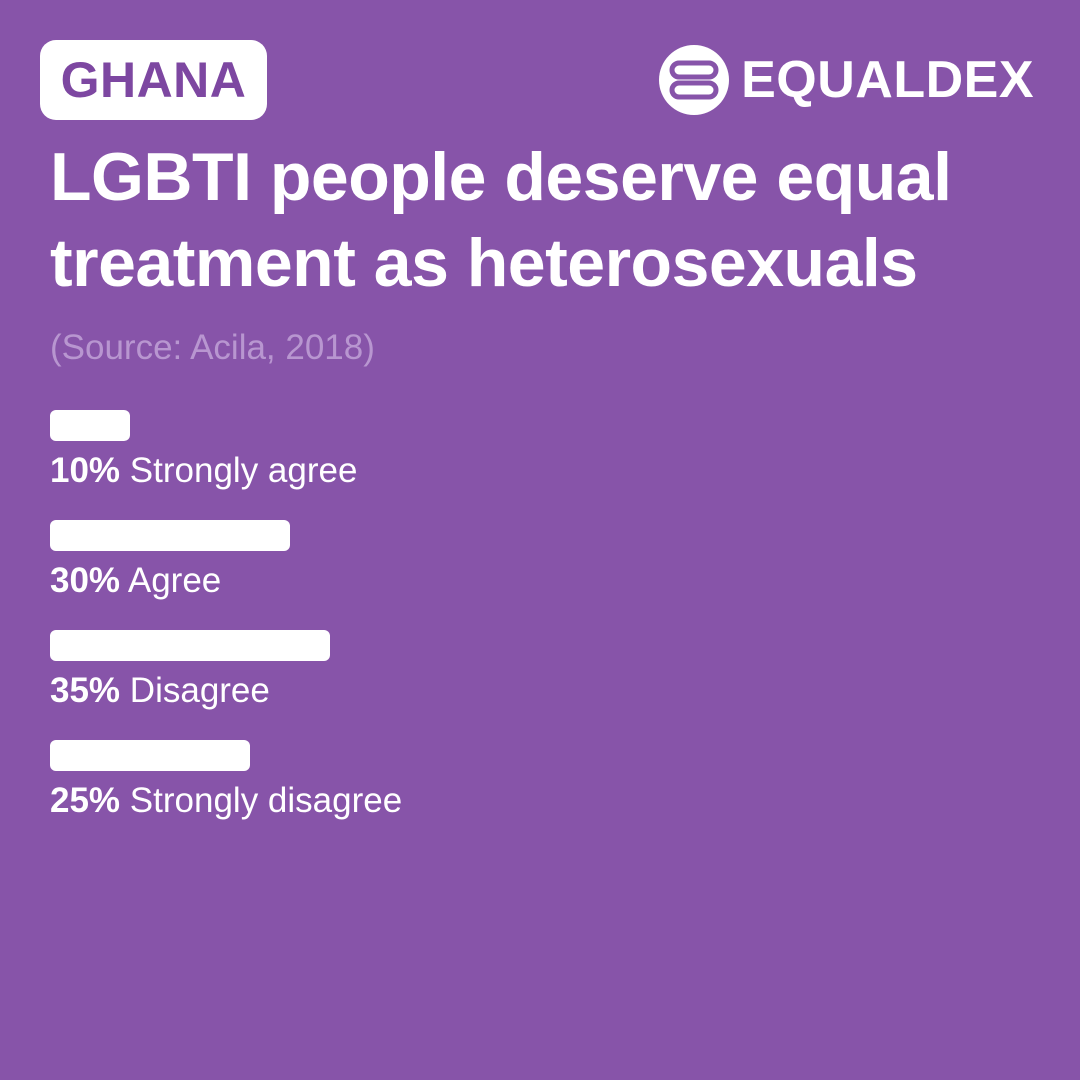  Describe the element at coordinates (266, 800) in the screenshot. I see `category-label: Strongly disagree` at that location.